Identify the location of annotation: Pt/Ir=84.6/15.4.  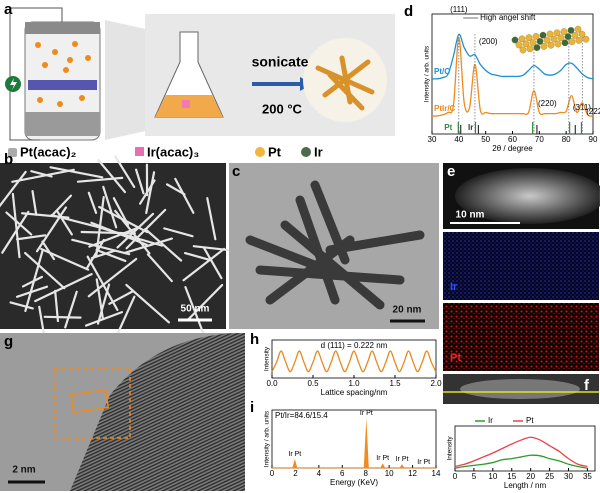
(301, 415).